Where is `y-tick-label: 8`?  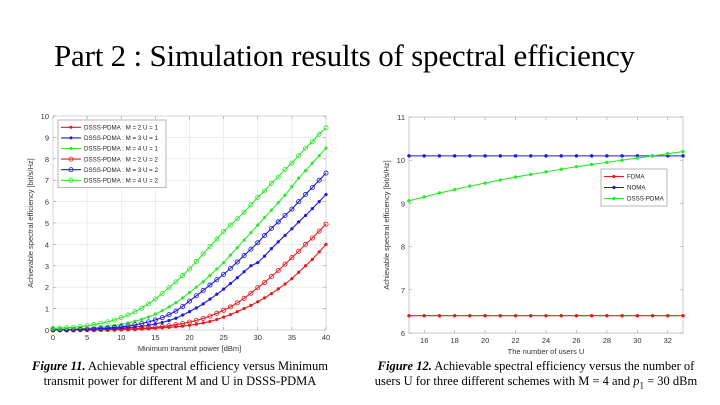 y-tick-label: 8 is located at coordinates (47, 159).